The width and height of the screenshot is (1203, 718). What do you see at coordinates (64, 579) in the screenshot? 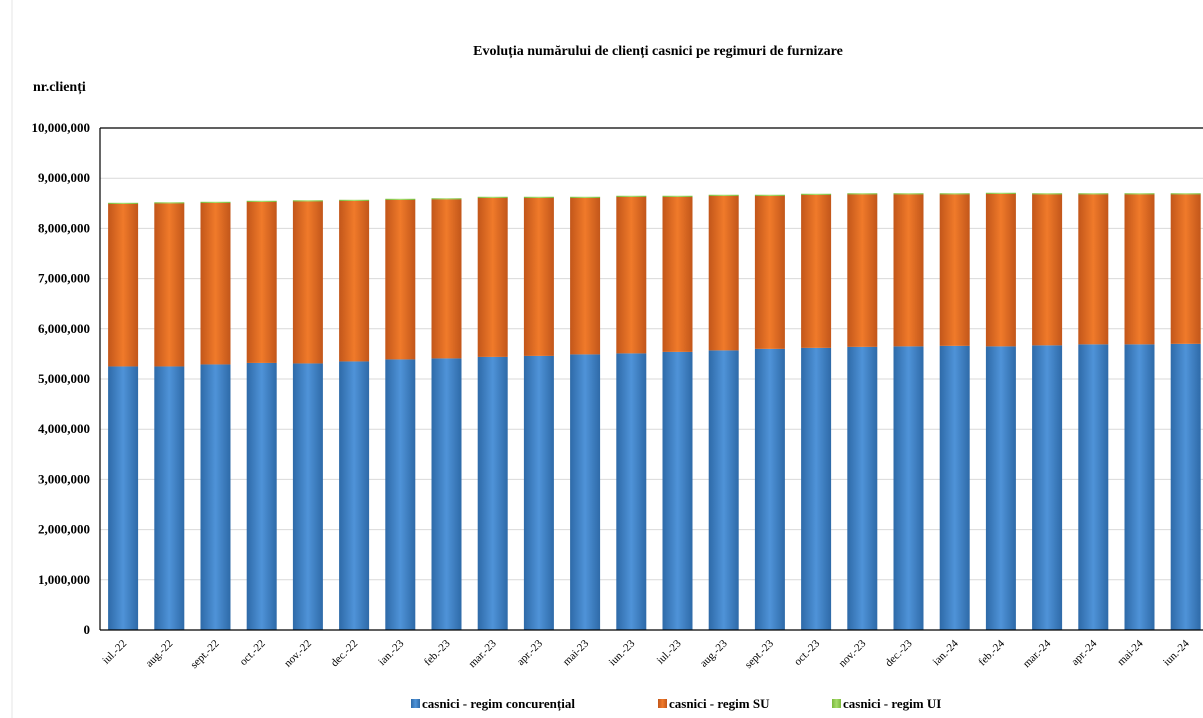
I see `y-tick-label: 1,000,000` at bounding box center [64, 579].